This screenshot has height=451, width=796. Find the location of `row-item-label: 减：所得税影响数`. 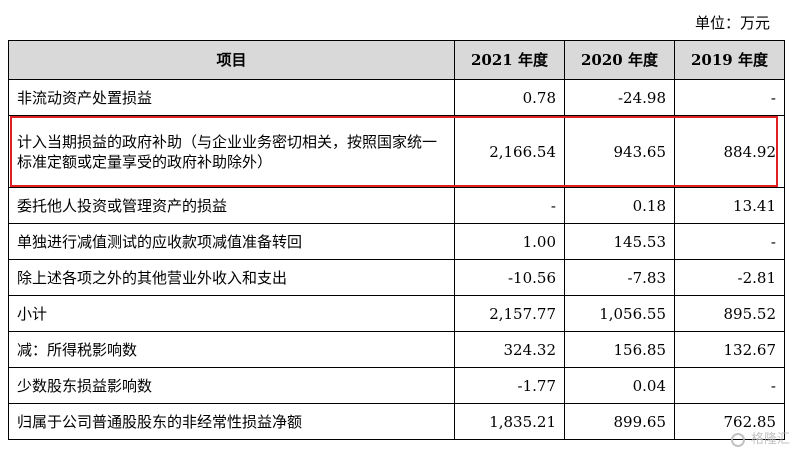

row-item-label: 减：所得税影响数 is located at coordinates (231, 349).